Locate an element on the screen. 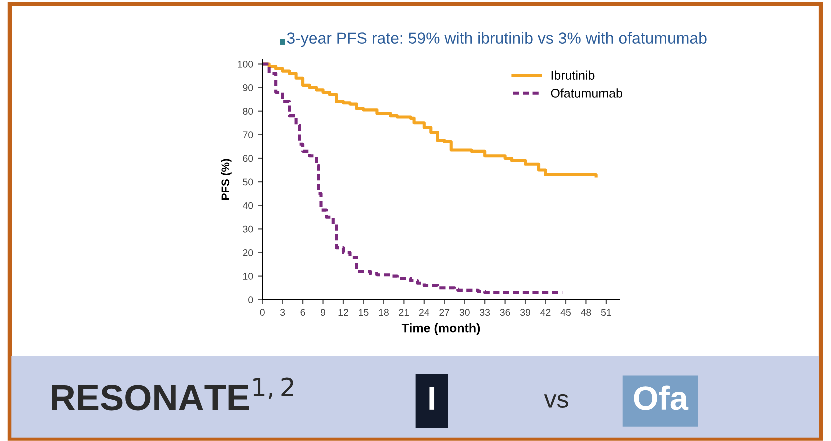  text: Ofa is located at coordinates (661, 398).